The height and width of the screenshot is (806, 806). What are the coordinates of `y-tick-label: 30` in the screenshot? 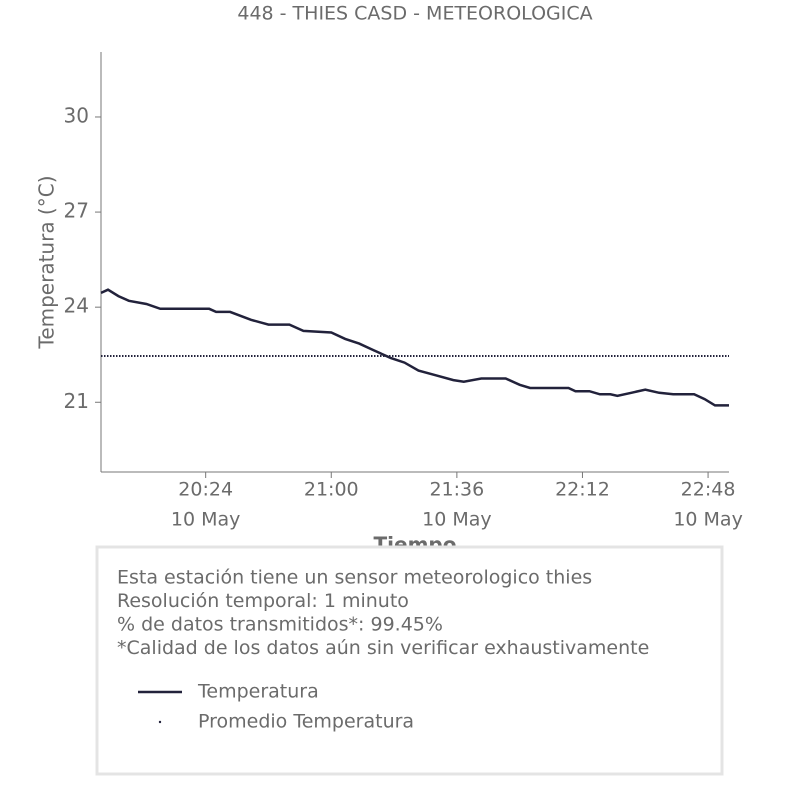 It's located at (76, 115).